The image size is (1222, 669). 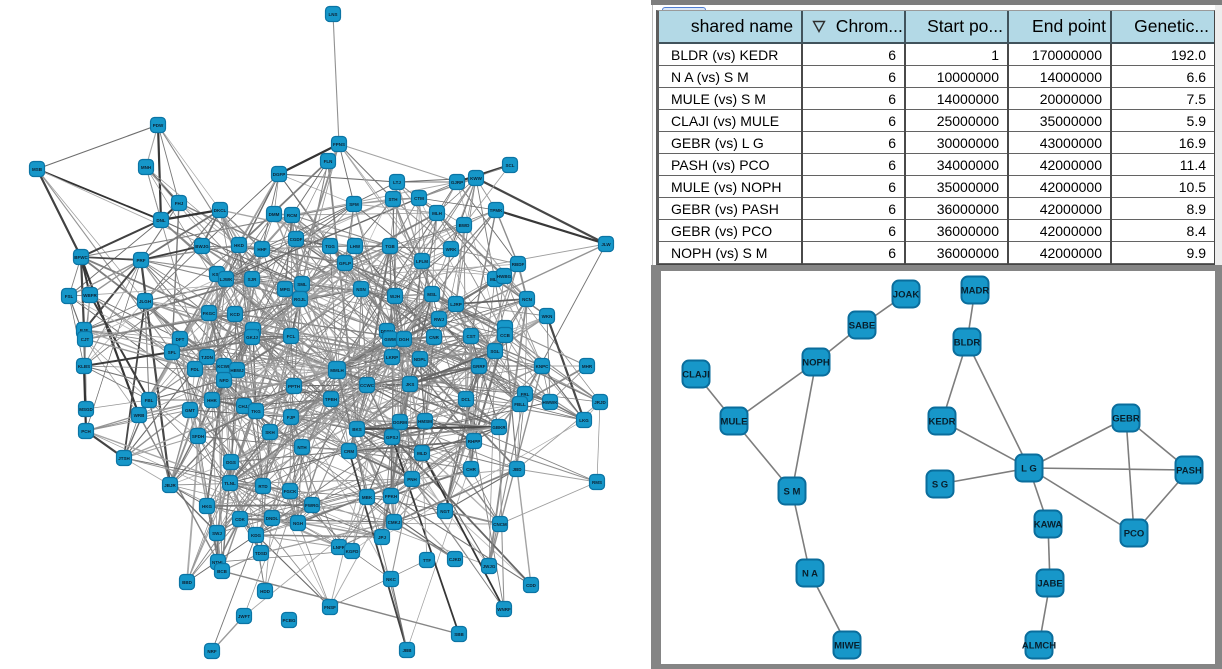 I want to click on svg-text: MLH, so click(x=437, y=213).